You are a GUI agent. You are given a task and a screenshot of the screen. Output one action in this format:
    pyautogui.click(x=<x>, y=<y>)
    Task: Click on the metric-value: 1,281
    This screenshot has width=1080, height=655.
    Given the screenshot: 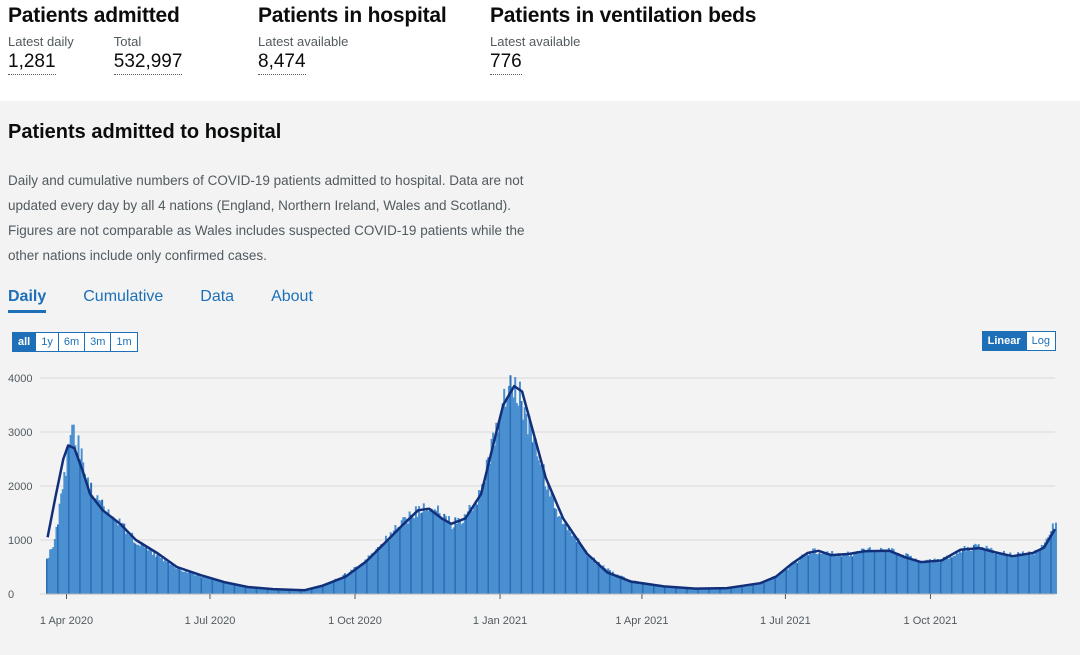 What is the action you would take?
    pyautogui.click(x=32, y=63)
    